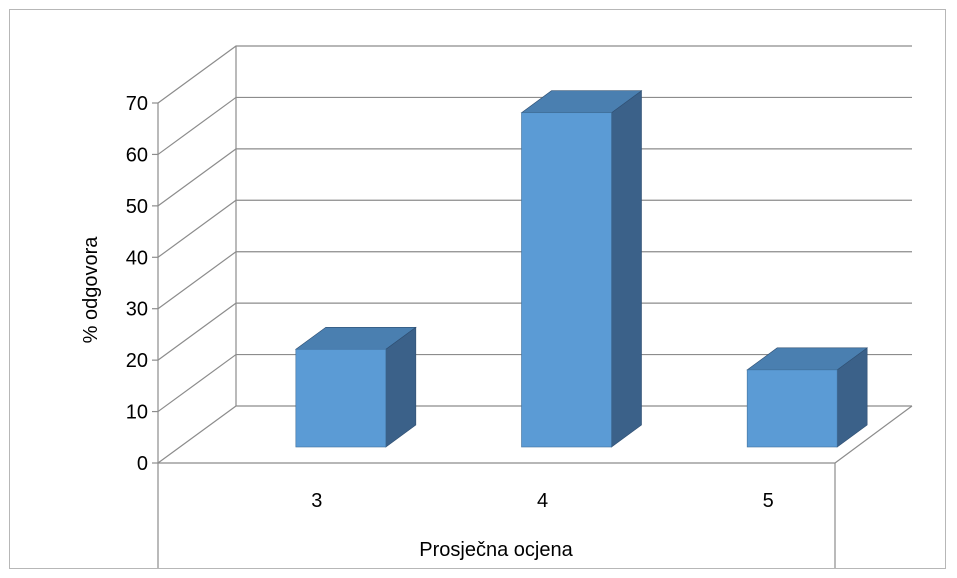  Describe the element at coordinates (137, 207) in the screenshot. I see `y-tick-label: 50` at that location.